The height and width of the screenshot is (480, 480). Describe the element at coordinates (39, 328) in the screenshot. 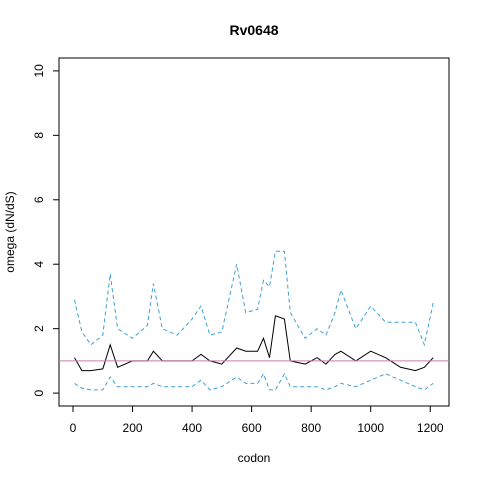

I see `y-tick-label: 2` at that location.